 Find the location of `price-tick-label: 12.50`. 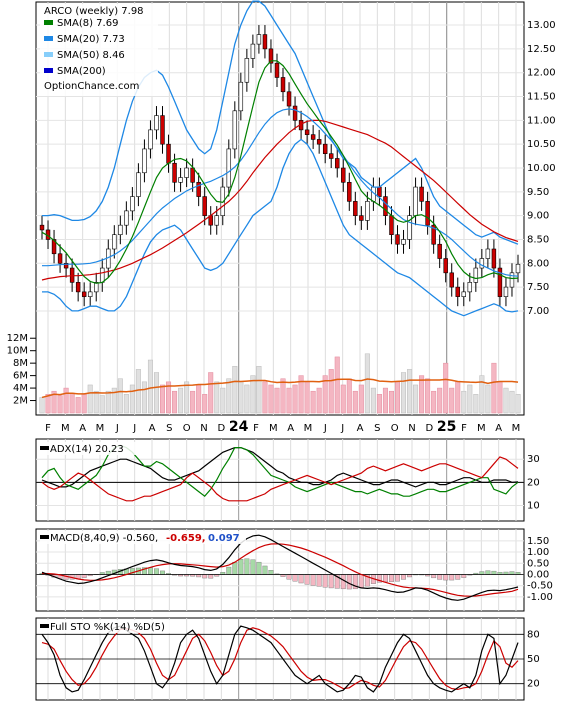

price-tick-label: 12.50 is located at coordinates (541, 49).